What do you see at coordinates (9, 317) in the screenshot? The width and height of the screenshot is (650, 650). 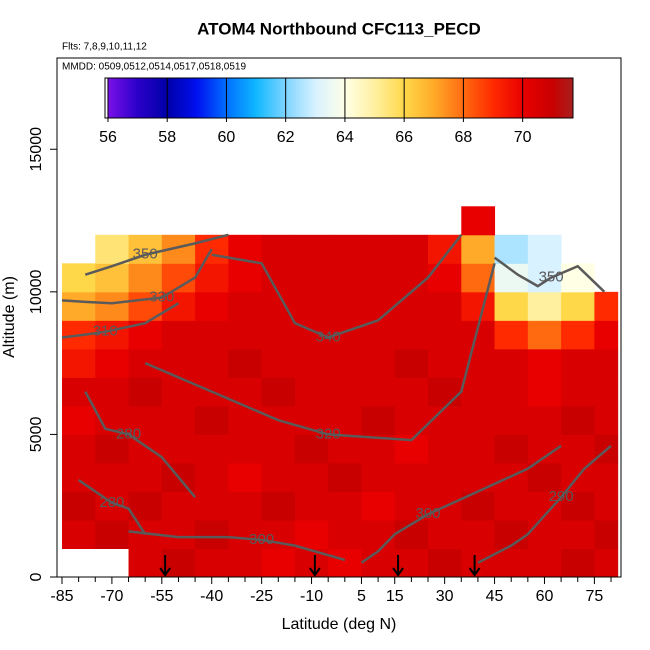 I see `y-axis-label: Altitude (m)` at bounding box center [9, 317].